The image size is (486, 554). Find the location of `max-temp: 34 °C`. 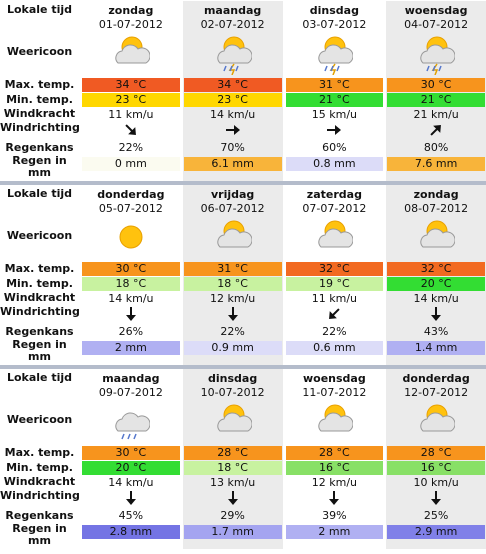

max-temp: 34 °C is located at coordinates (131, 85).